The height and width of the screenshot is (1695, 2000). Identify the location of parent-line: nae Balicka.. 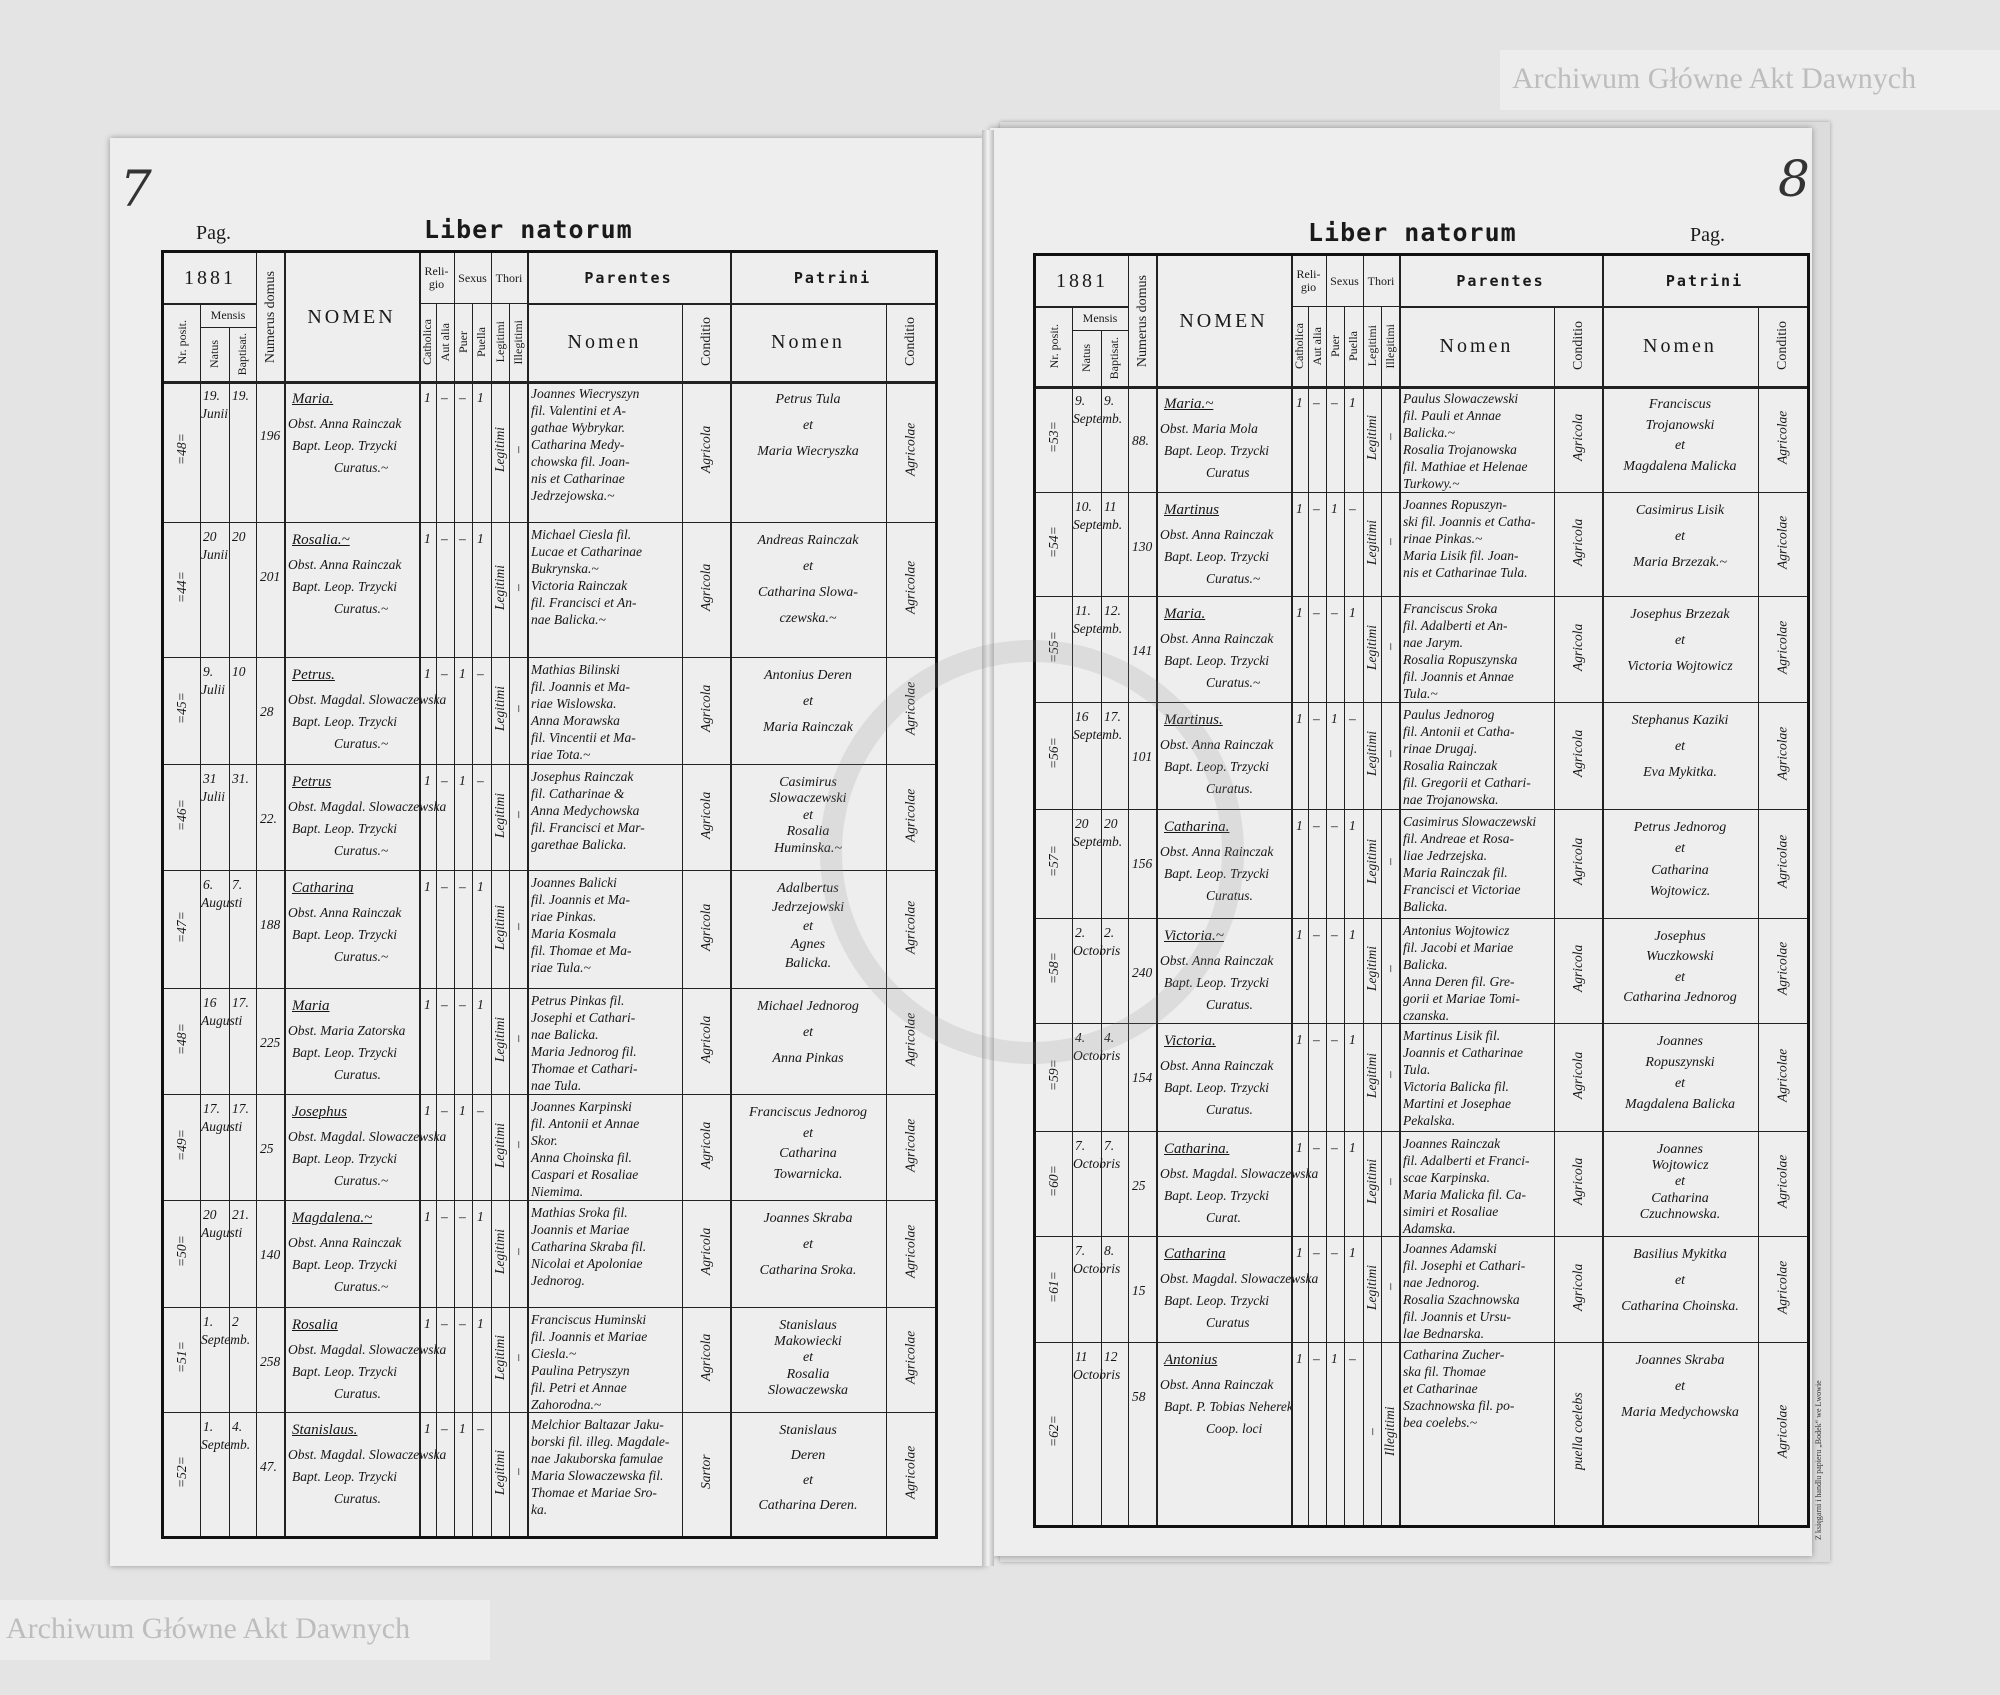
(565, 1034).